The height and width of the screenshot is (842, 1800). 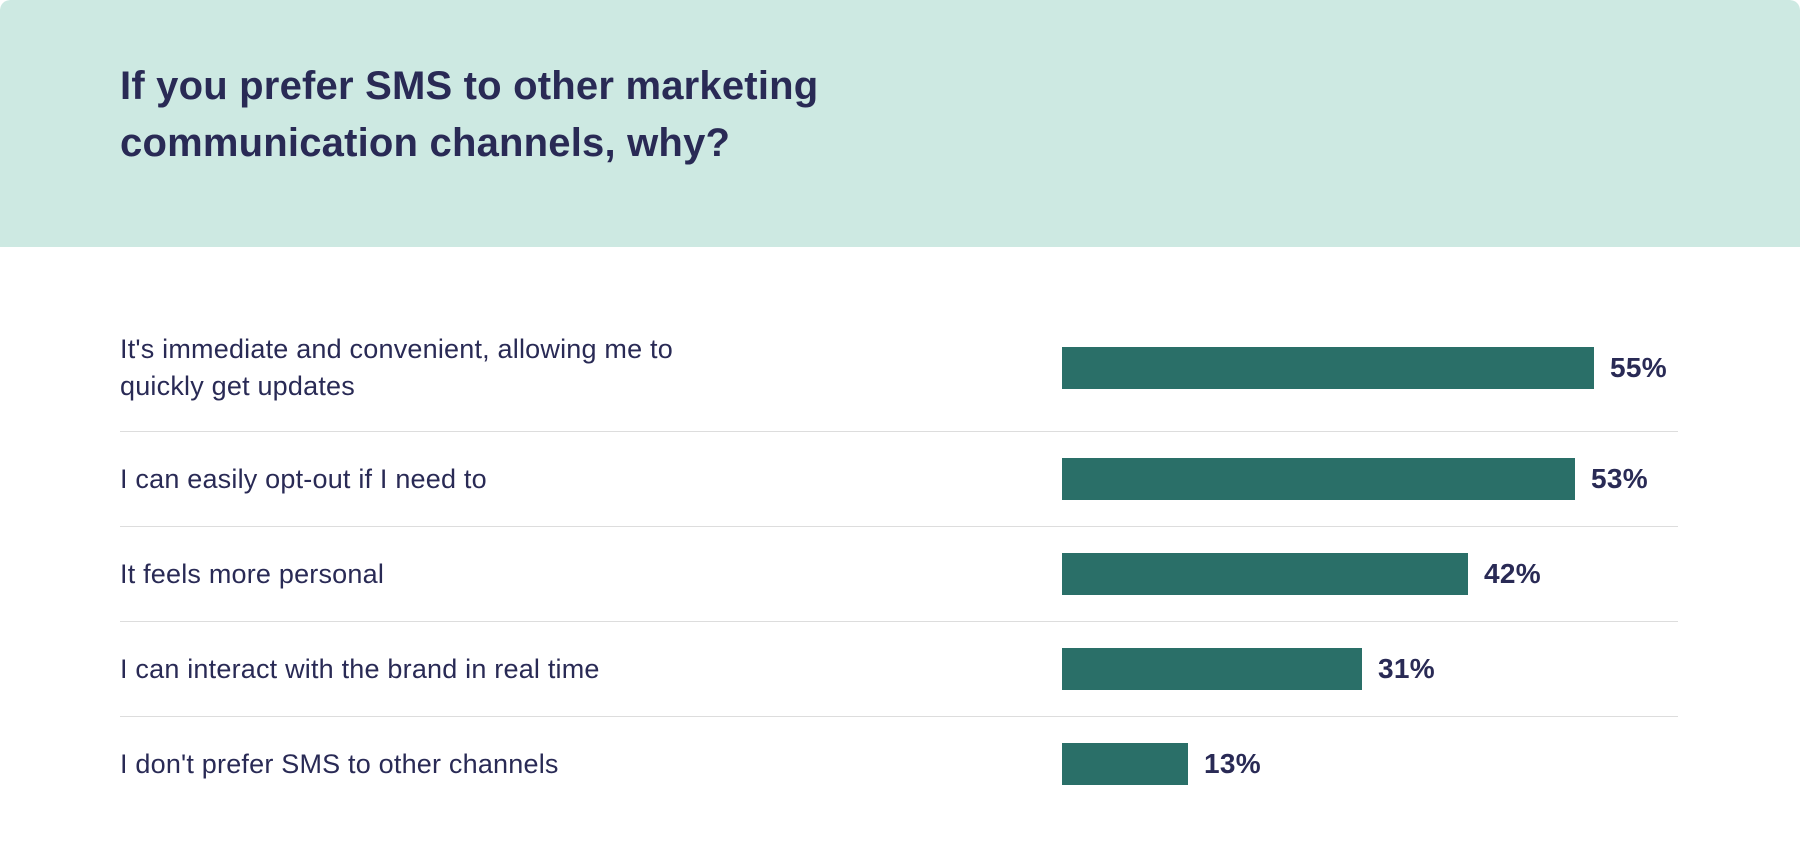 What do you see at coordinates (899, 573) in the screenshot?
I see `chart-row: It feels more personal 42%` at bounding box center [899, 573].